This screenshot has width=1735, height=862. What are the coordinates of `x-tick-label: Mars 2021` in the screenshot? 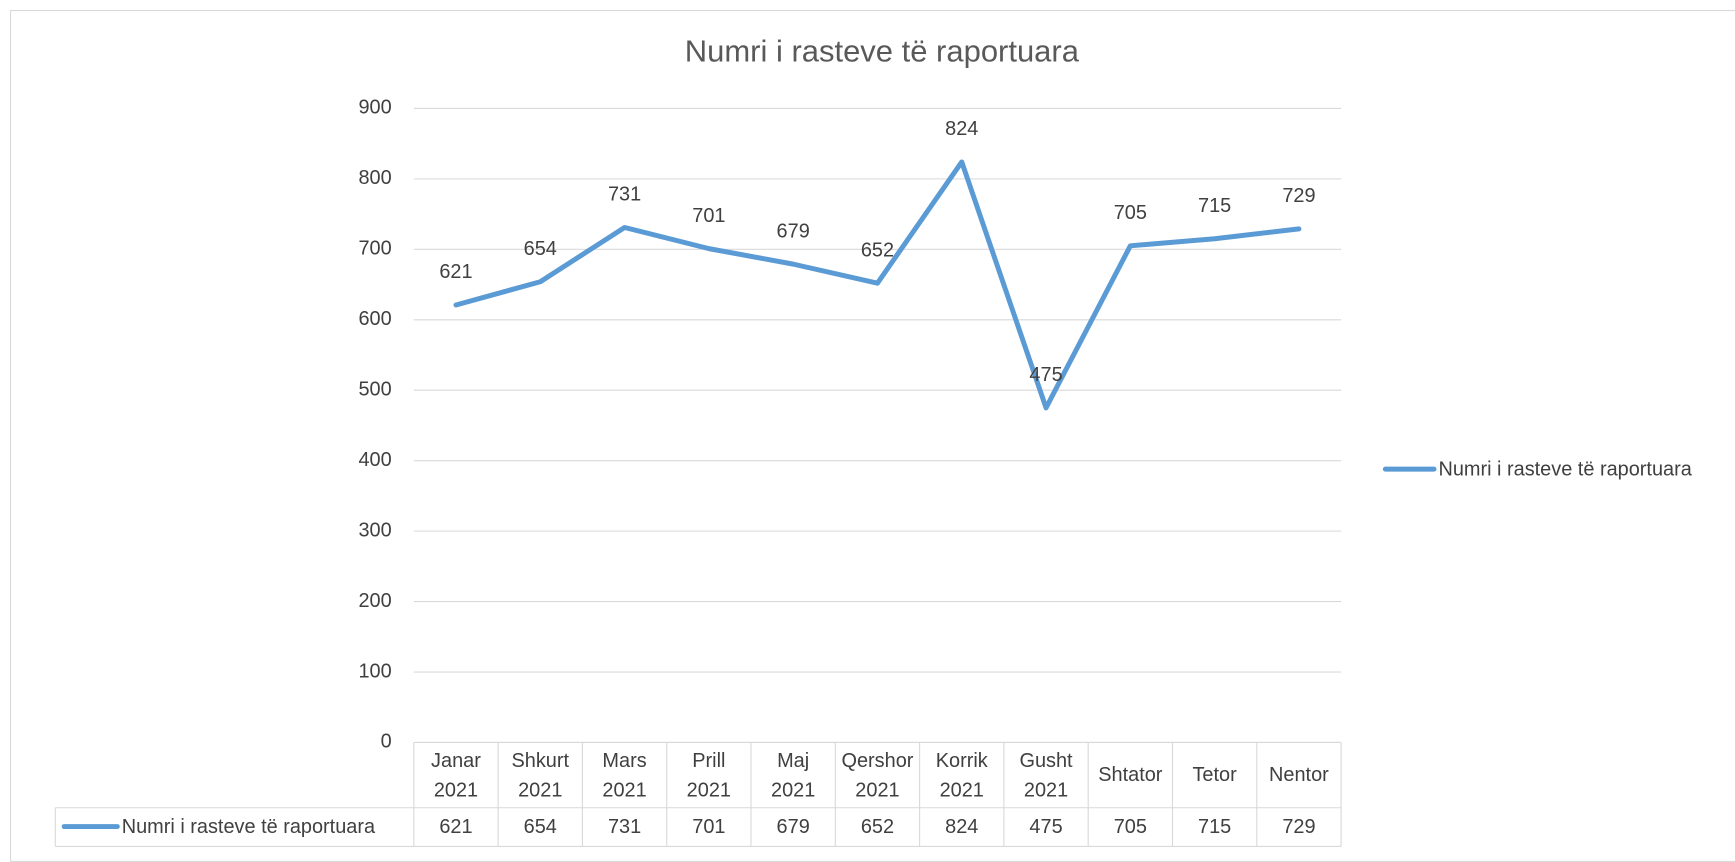 It's located at (624, 774).